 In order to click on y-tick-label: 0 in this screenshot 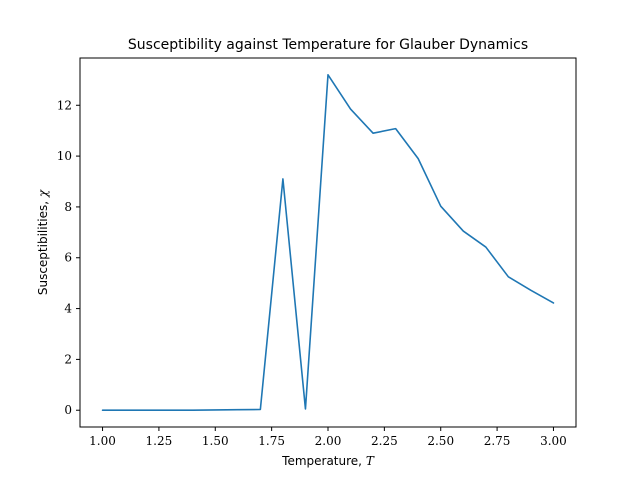, I will do `click(68, 410)`.